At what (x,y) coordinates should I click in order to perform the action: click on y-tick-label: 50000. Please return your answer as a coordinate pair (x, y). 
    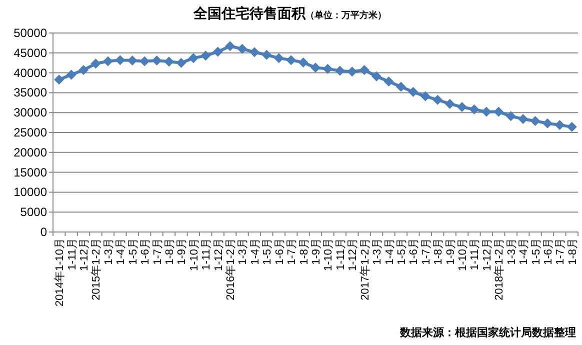
    Looking at the image, I should click on (31, 33).